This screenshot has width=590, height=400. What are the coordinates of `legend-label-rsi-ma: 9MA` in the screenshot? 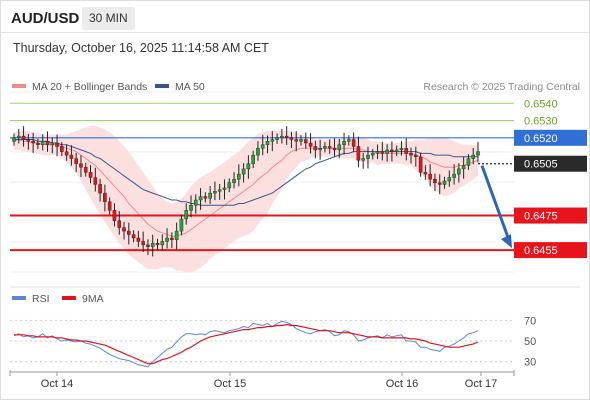 It's located at (93, 299).